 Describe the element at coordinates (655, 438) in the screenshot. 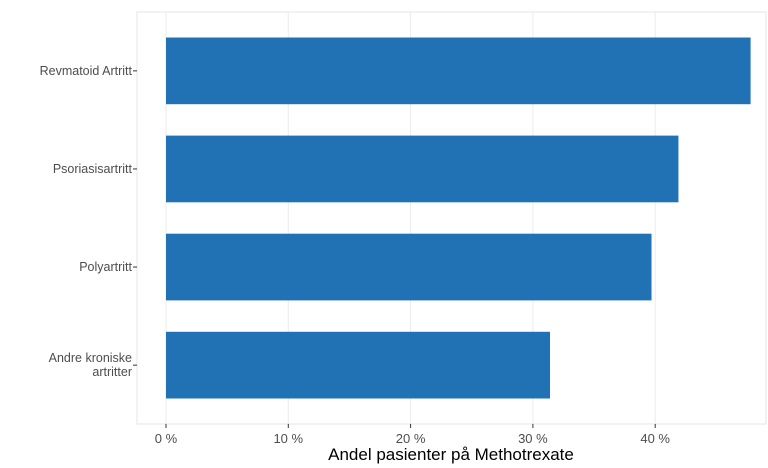

I see `x-tick-label: 40 %` at that location.